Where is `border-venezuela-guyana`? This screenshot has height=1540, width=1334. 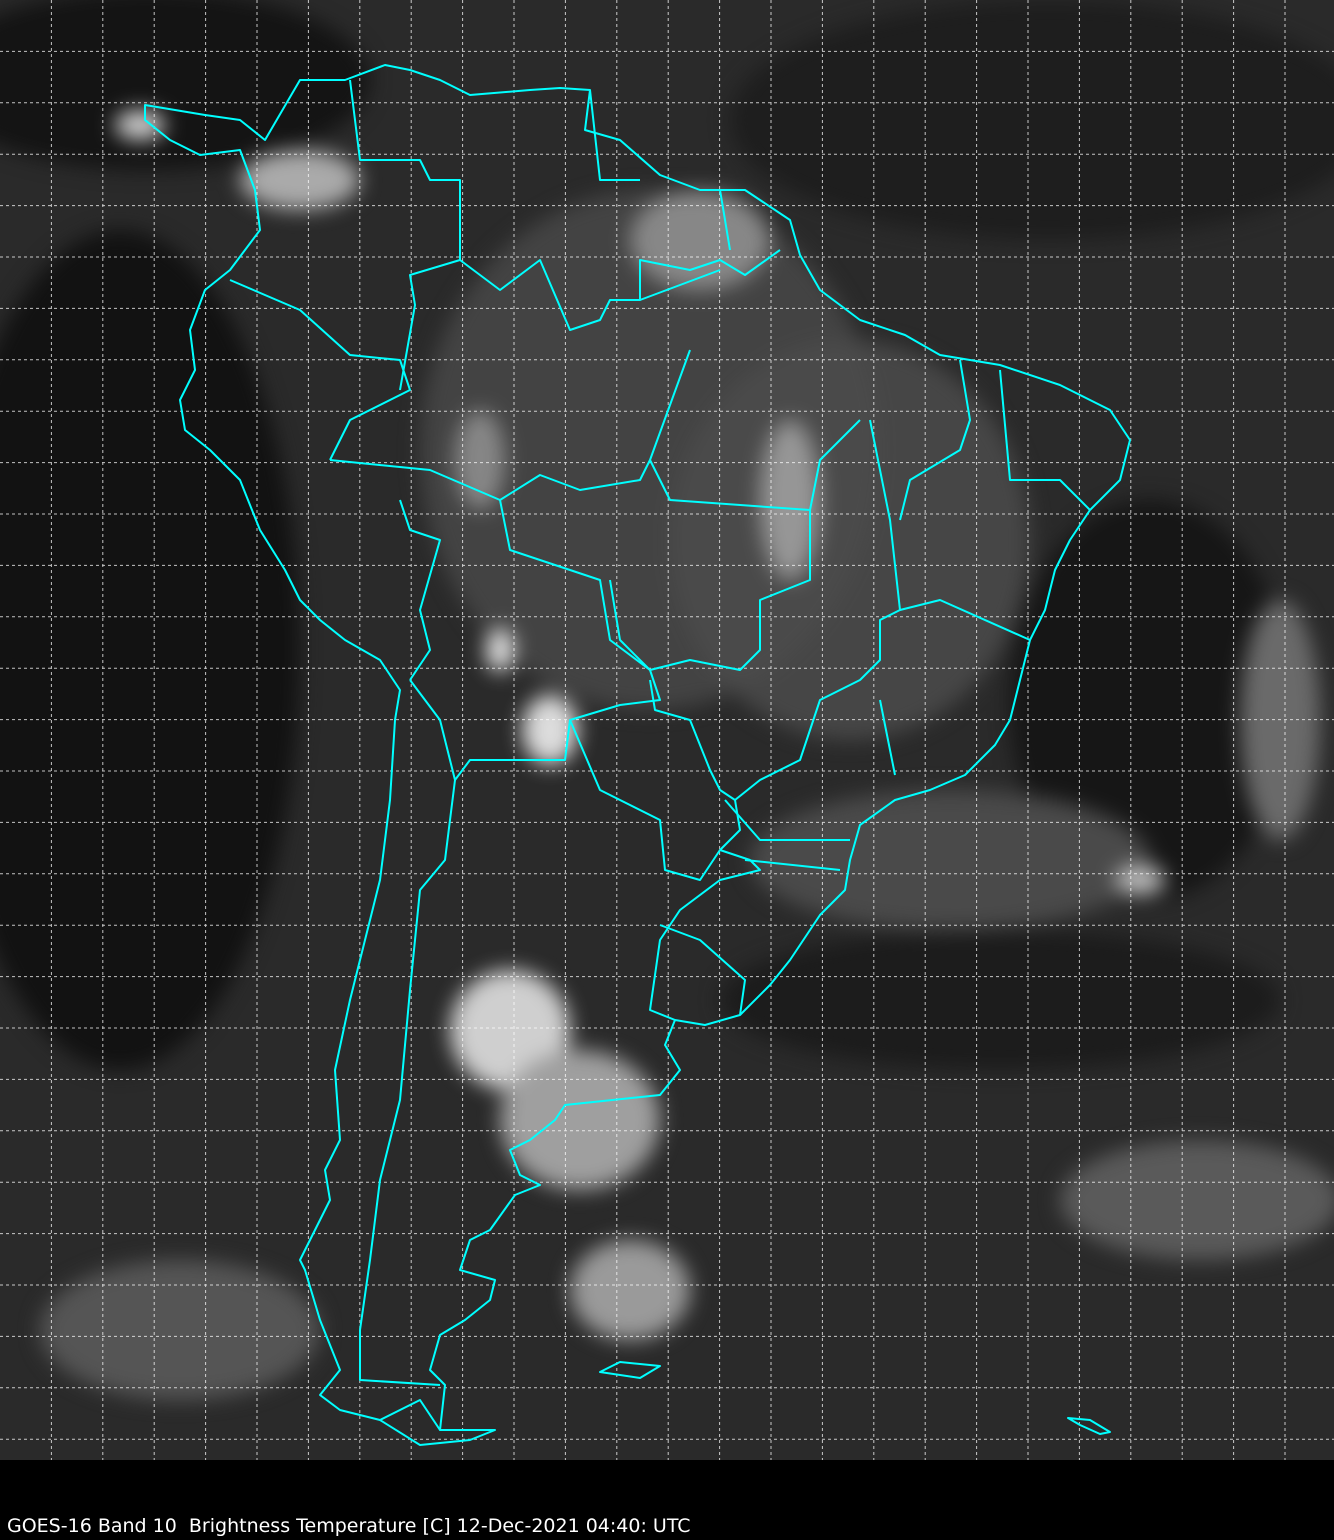 border-venezuela-guyana is located at coordinates (620, 290).